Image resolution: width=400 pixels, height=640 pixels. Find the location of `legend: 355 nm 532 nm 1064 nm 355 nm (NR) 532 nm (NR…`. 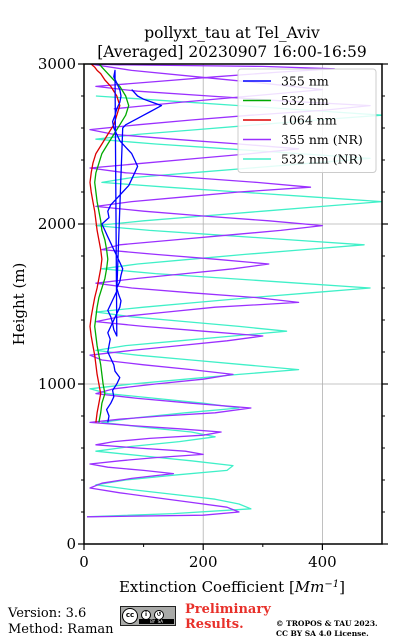

legend: 355 nm 532 nm 1064 nm 355 nm (NR) 532 nm (NR… is located at coordinates (307, 120).